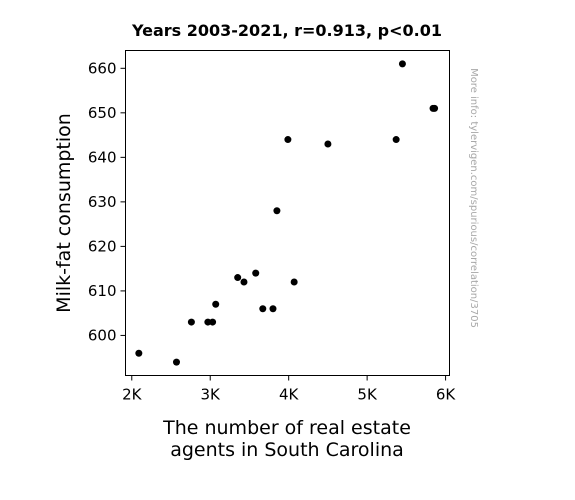 The image size is (575, 500). Describe the element at coordinates (102, 202) in the screenshot. I see `y-tick-label: 630` at that location.